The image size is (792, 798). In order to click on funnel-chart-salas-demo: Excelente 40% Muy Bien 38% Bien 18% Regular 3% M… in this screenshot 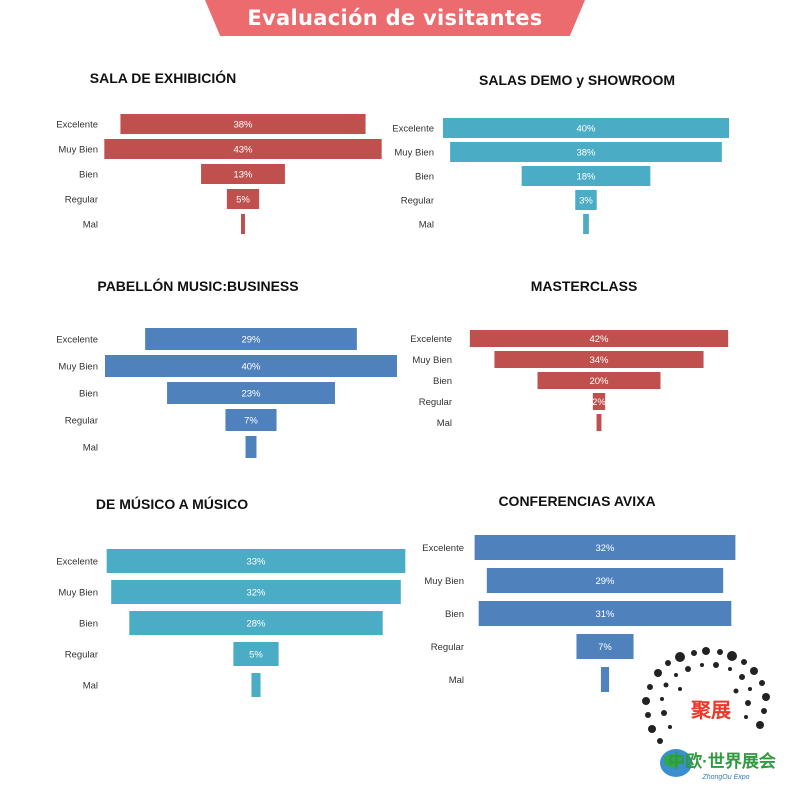, I will do `click(560, 176)`.